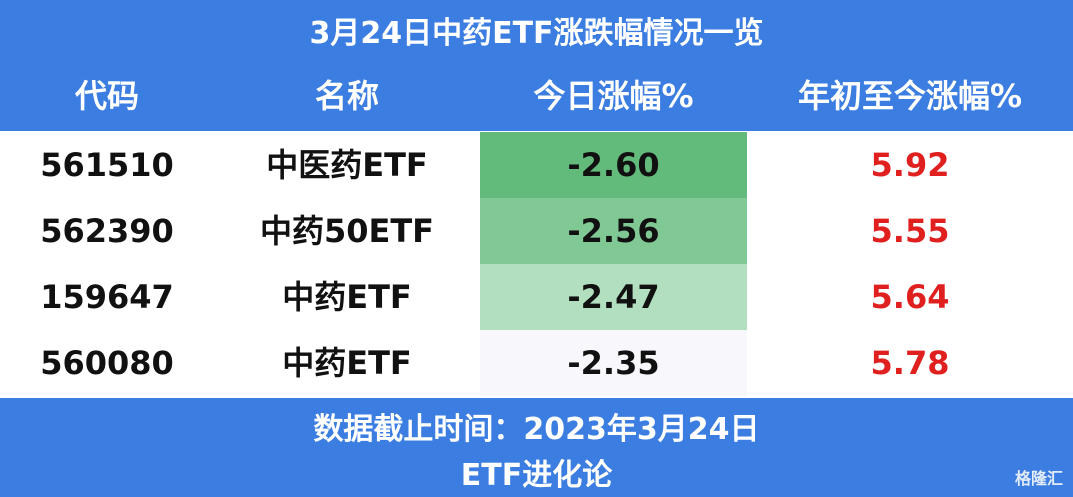 The height and width of the screenshot is (497, 1073). What do you see at coordinates (107, 165) in the screenshot?
I see `code: 561510` at bounding box center [107, 165].